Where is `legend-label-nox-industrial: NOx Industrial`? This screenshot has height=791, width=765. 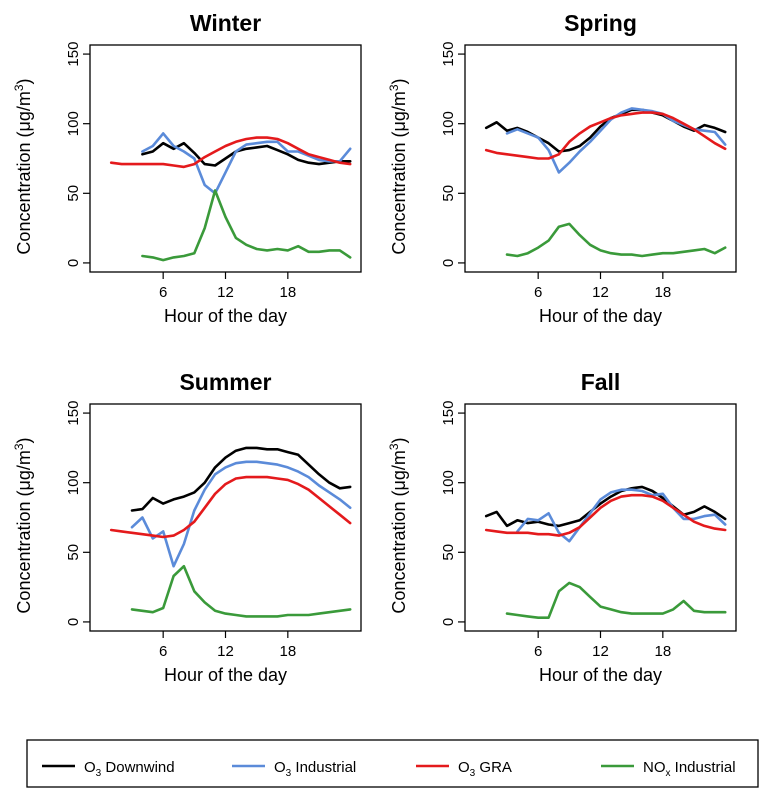
legend-label-nox-industrial: NOx Industrial is located at coordinates (689, 769).